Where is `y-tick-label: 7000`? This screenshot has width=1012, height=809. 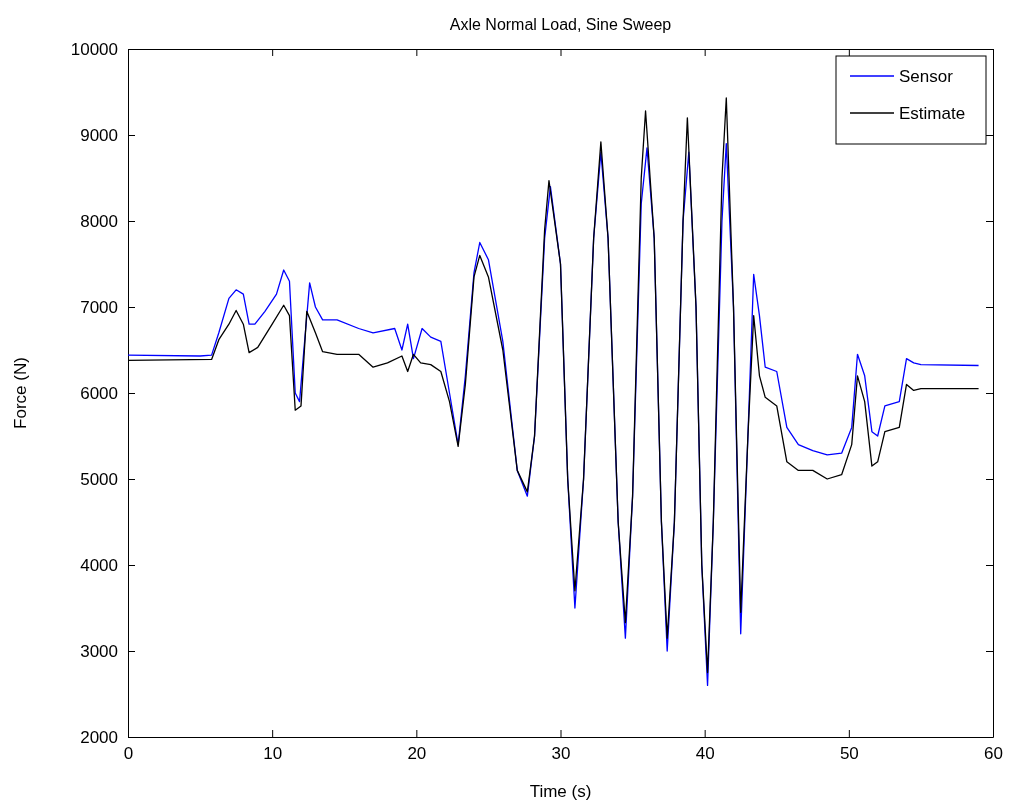 y-tick-label: 7000 is located at coordinates (99, 307).